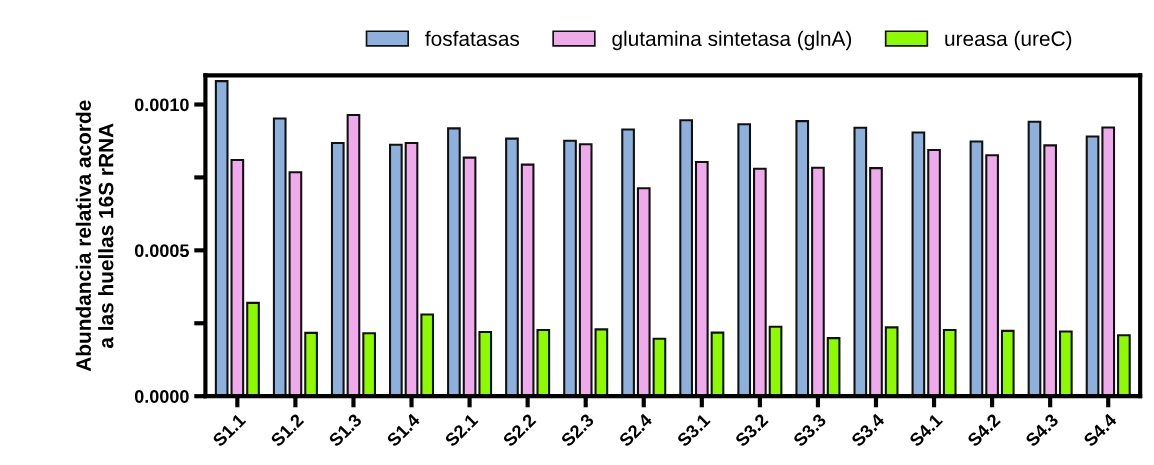  What do you see at coordinates (472, 38) in the screenshot?
I see `legend-label: fosfatasas` at bounding box center [472, 38].